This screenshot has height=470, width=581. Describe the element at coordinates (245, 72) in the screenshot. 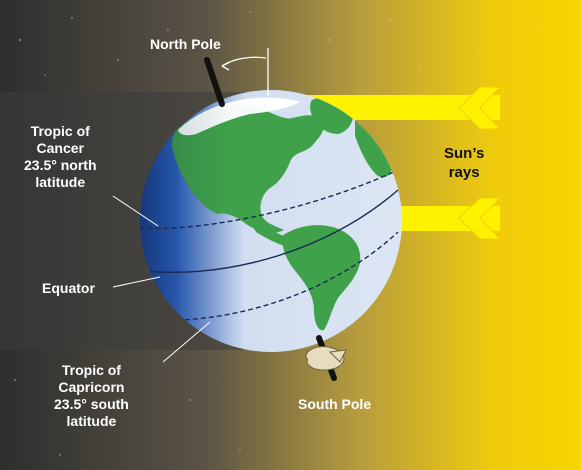

I see `tilt-angle-indicator` at that location.